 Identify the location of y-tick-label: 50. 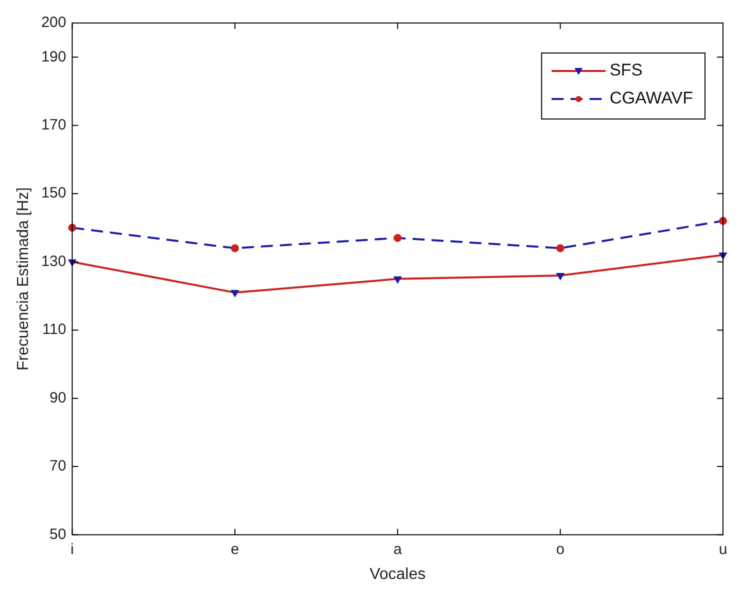
(58, 534).